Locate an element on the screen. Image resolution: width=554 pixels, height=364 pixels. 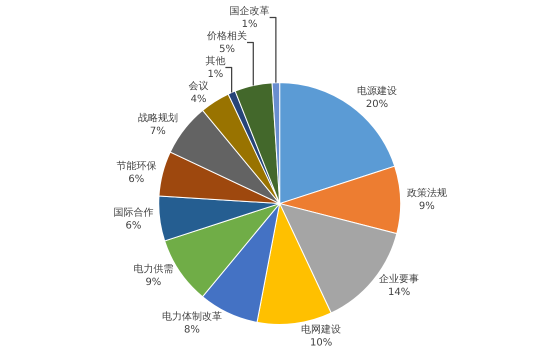
slice-label: 电力体制改革 is located at coordinates (192, 316).